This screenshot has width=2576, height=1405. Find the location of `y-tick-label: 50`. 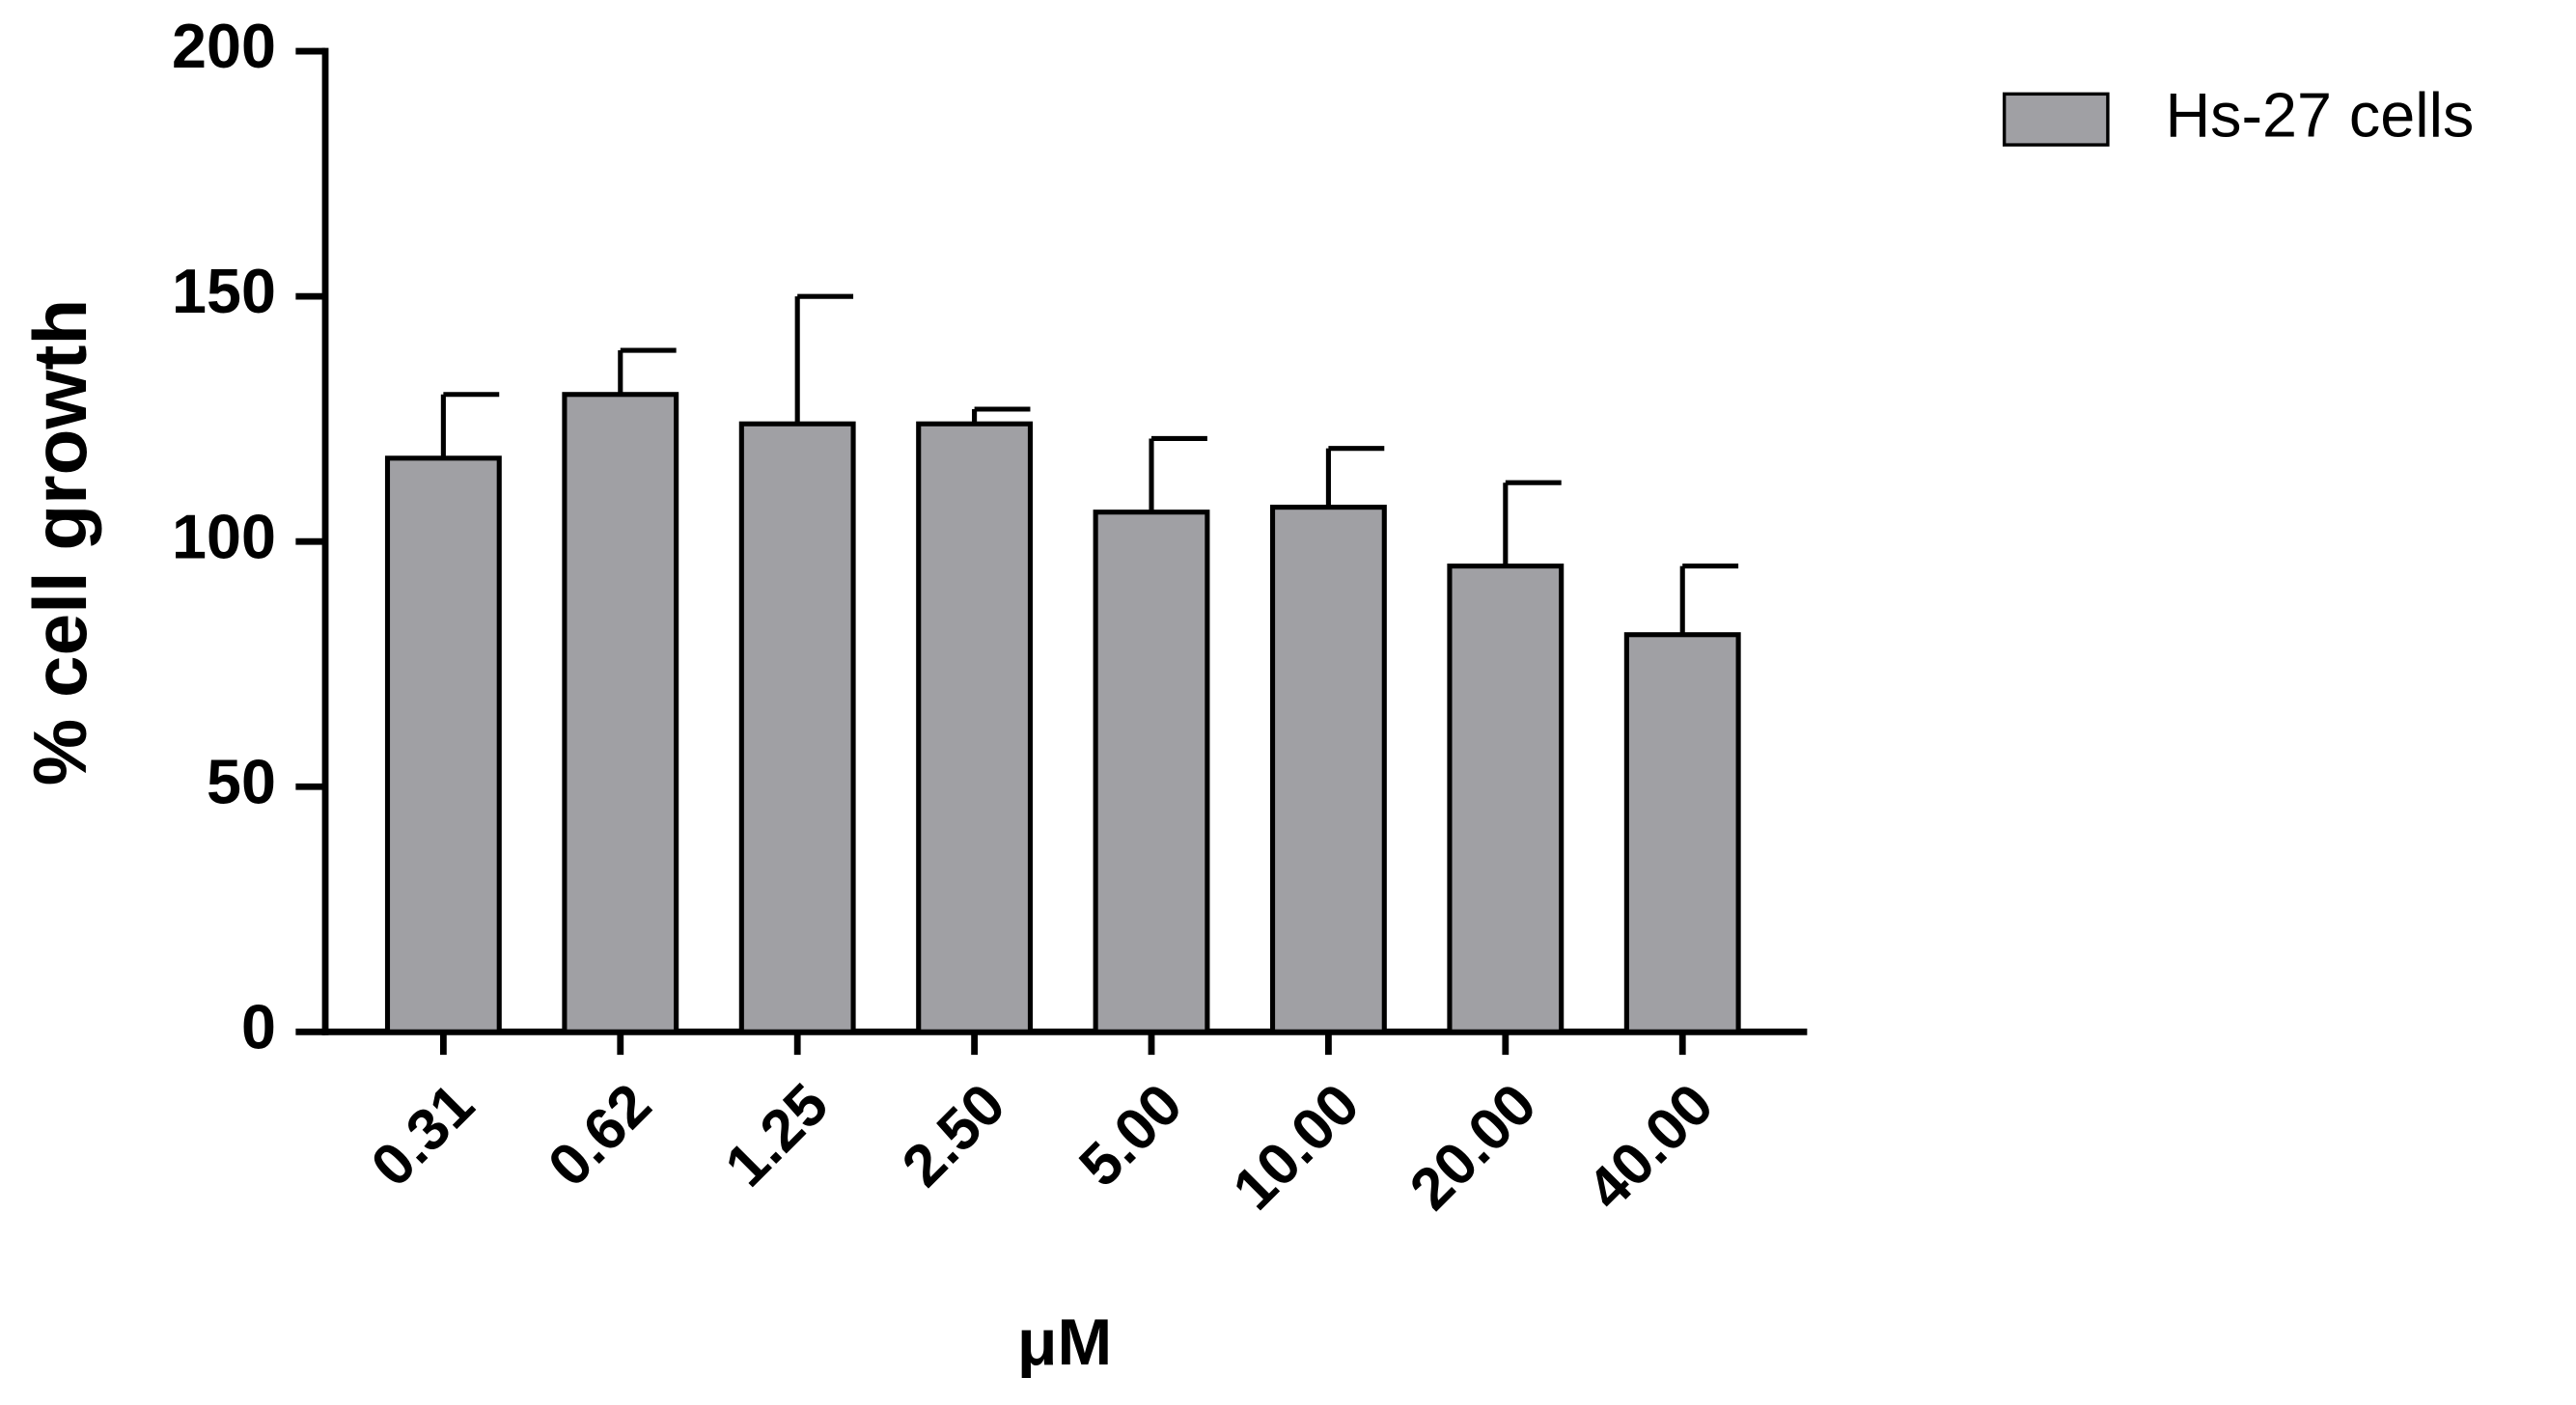

y-tick-label: 50 is located at coordinates (241, 781).